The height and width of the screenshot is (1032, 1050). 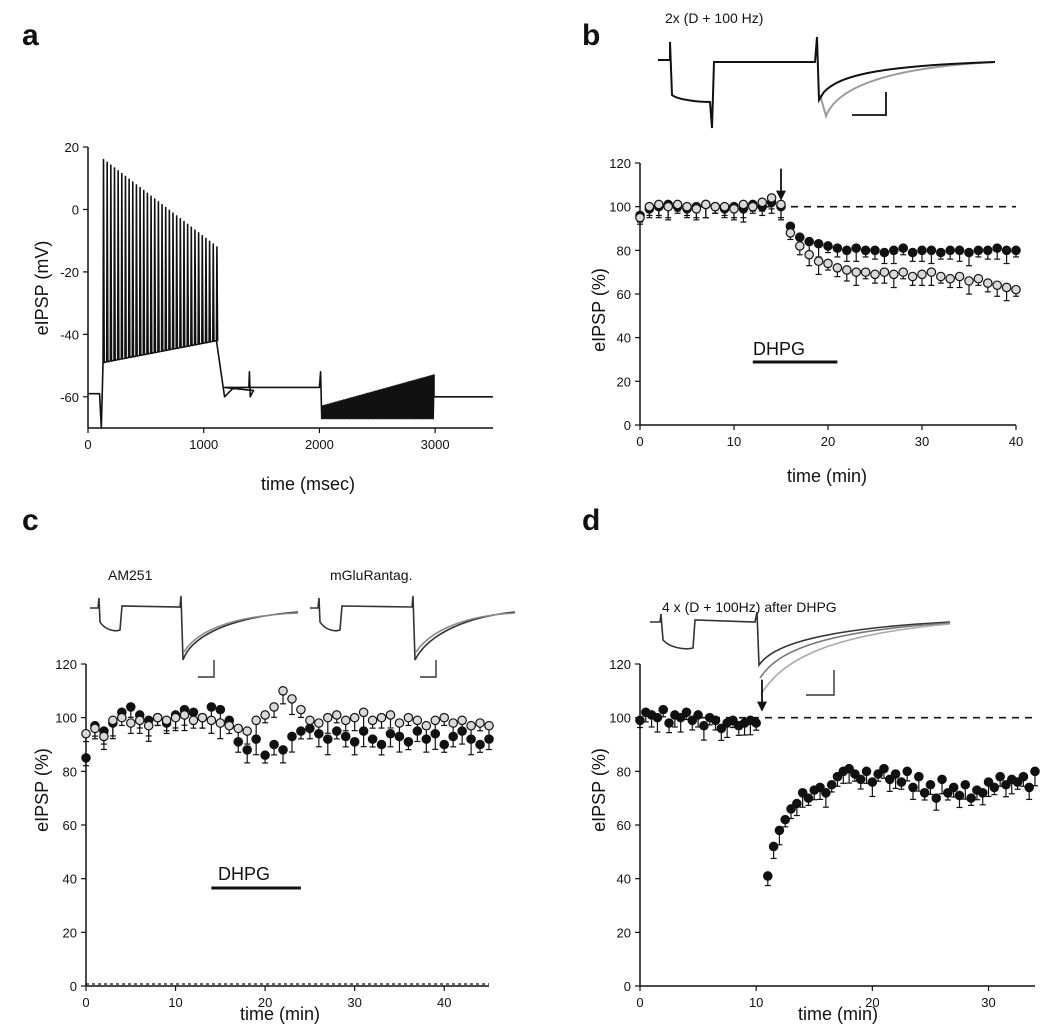 What do you see at coordinates (69, 334) in the screenshot?
I see `panel-a-y-tick-label: -40` at bounding box center [69, 334].